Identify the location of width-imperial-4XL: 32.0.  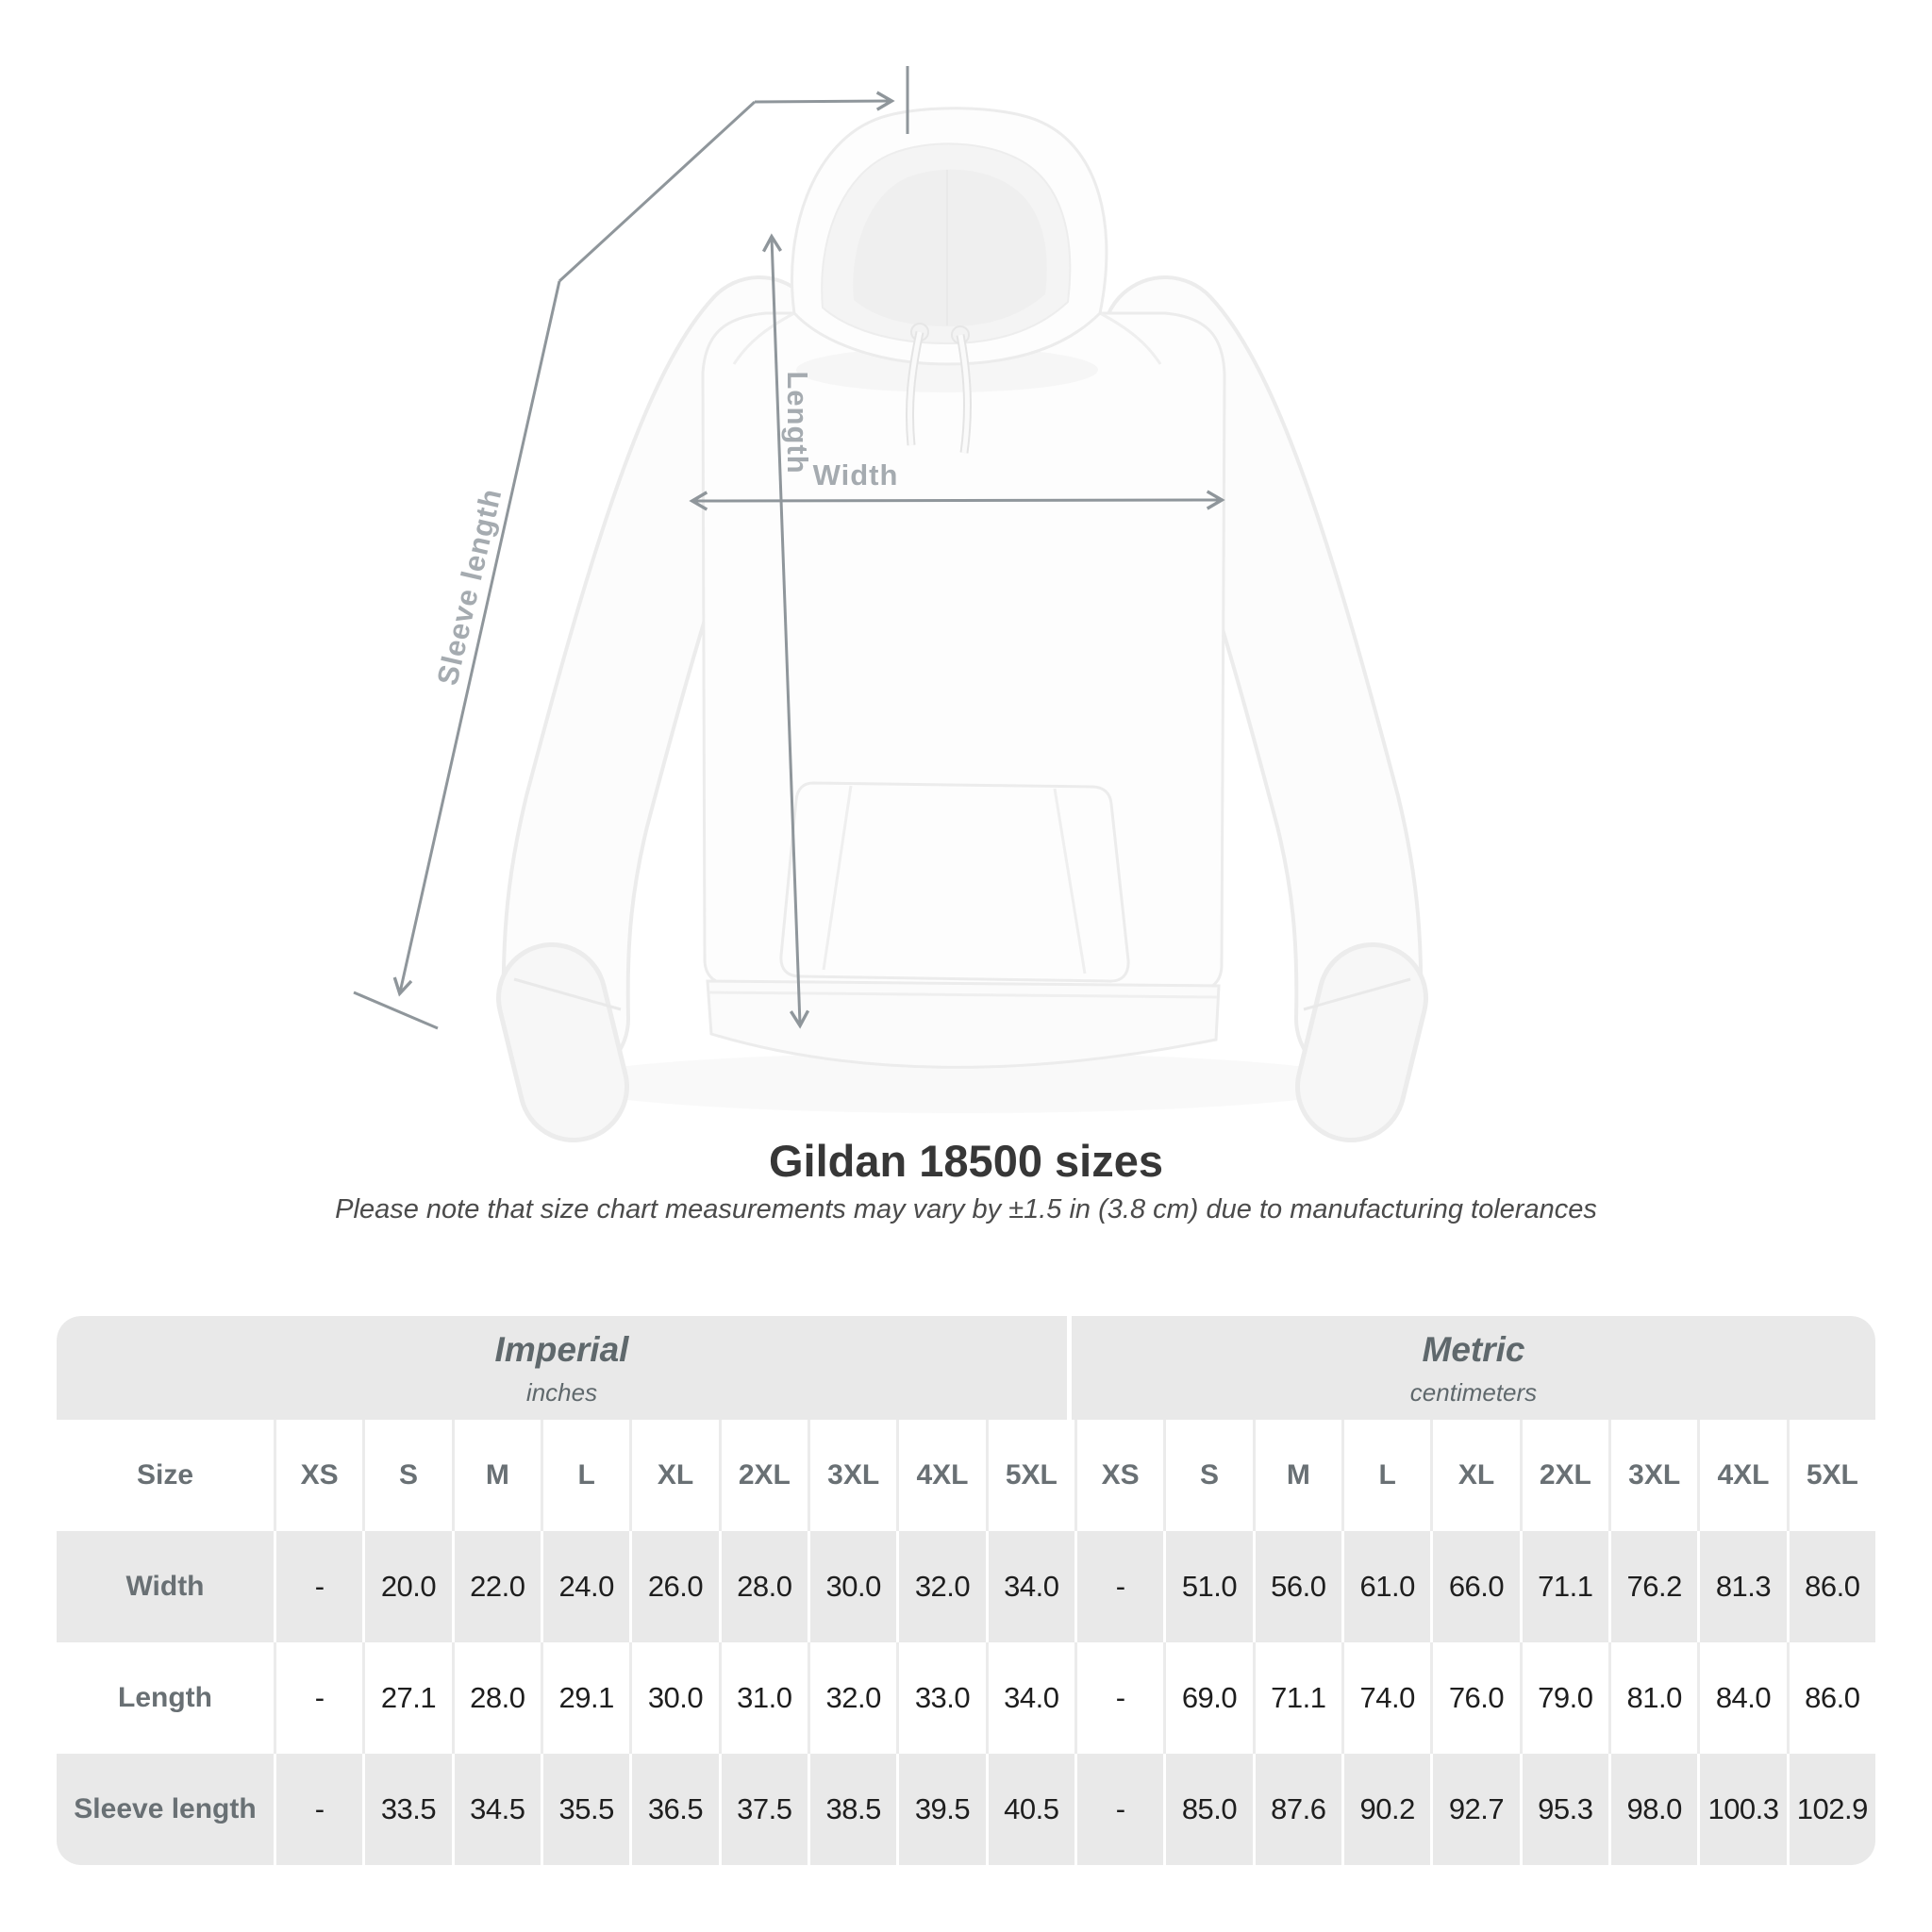
(941, 1586).